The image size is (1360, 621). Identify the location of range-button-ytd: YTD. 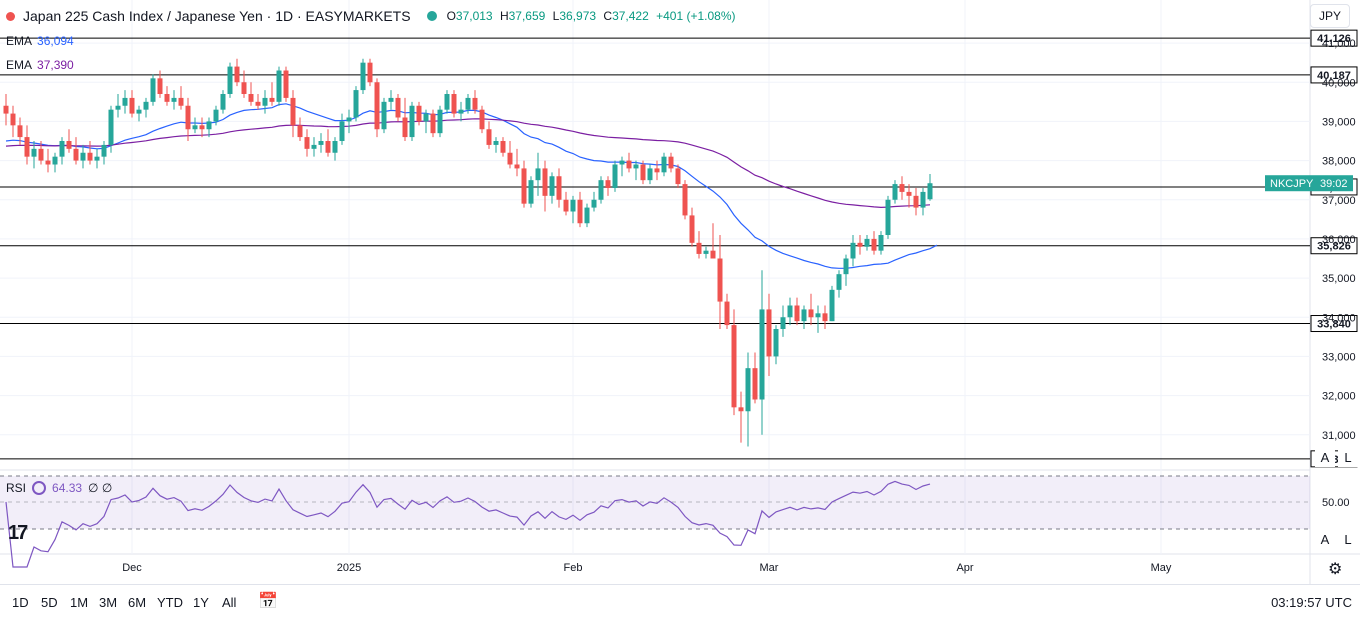
(170, 602).